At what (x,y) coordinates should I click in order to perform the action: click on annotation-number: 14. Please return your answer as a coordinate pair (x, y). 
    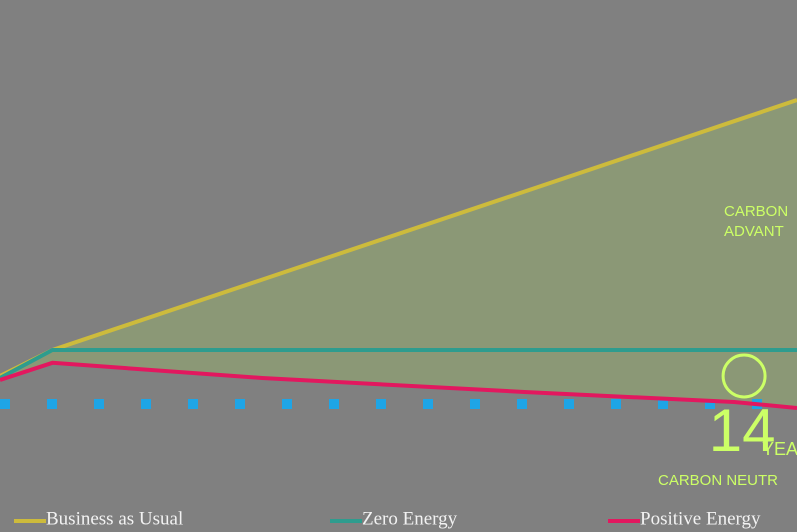
    Looking at the image, I should click on (742, 430).